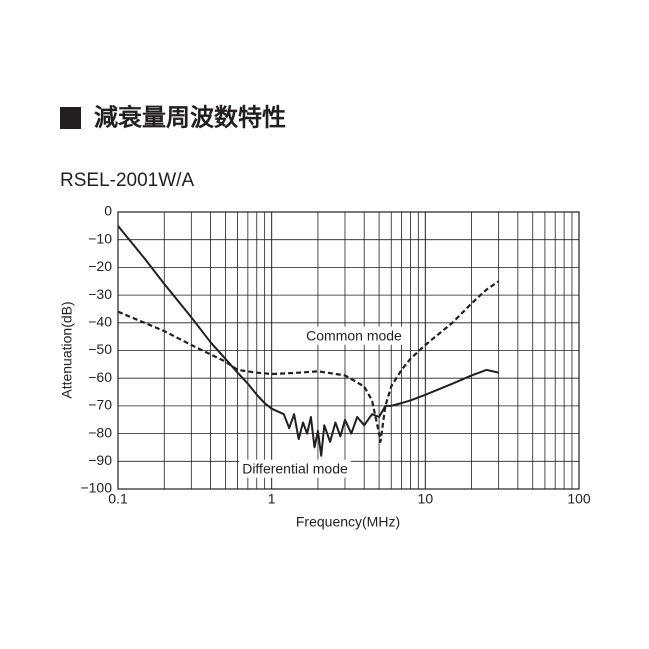 The height and width of the screenshot is (649, 649). I want to click on title-marker, so click(70, 118).